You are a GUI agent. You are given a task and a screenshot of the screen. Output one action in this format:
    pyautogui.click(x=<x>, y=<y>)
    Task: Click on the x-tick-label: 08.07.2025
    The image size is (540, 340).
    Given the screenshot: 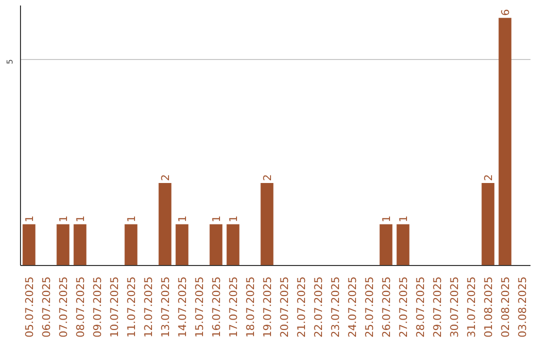 What is the action you would take?
    pyautogui.click(x=80, y=307)
    